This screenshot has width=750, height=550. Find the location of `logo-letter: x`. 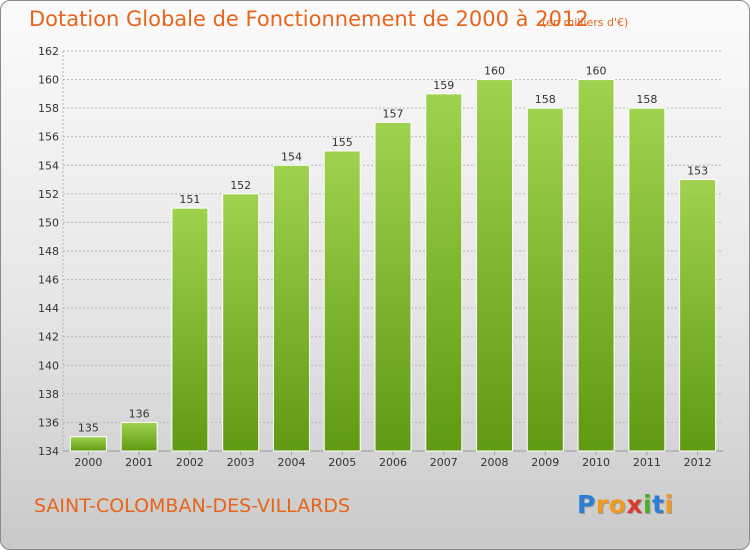

logo-letter: x is located at coordinates (634, 504).